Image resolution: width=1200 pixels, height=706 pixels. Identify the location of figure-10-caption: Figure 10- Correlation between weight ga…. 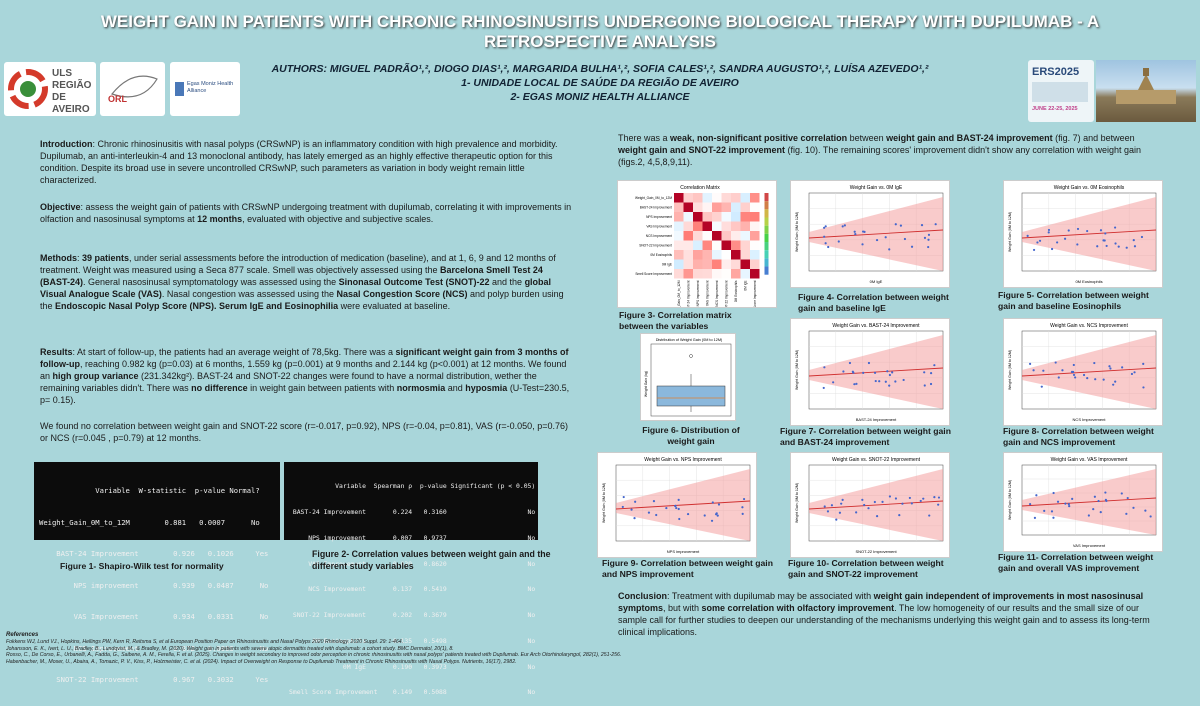
(866, 568).